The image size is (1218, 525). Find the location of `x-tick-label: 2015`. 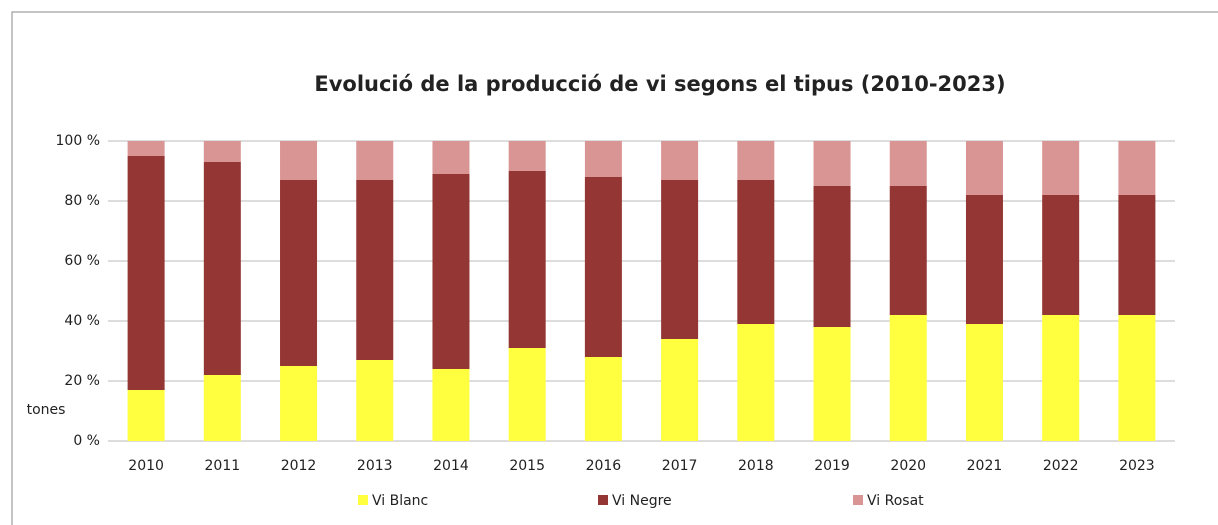

x-tick-label: 2015 is located at coordinates (527, 466).